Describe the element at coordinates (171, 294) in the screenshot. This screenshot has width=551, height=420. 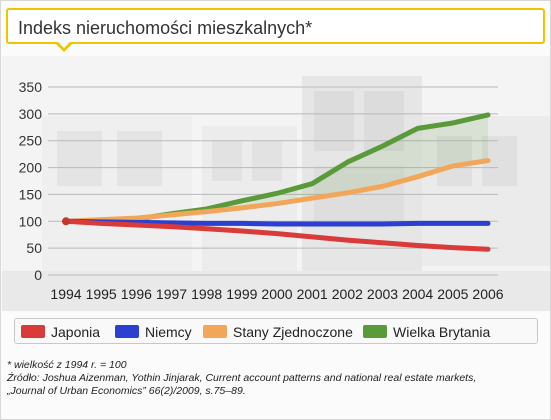
I see `x-tick-label-1997: 1997` at that location.